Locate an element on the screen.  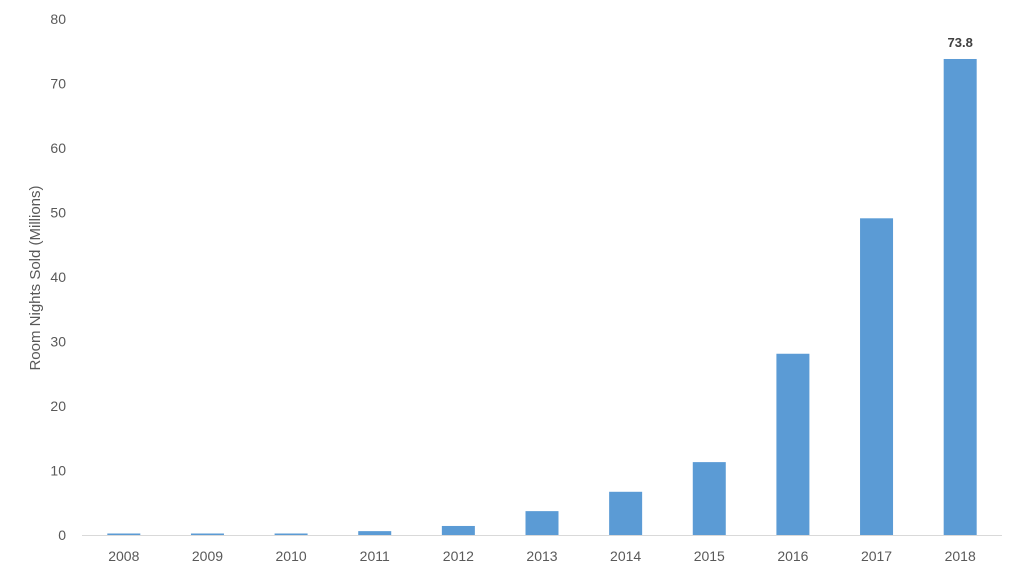
y-tick-label: 0 is located at coordinates (62, 535).